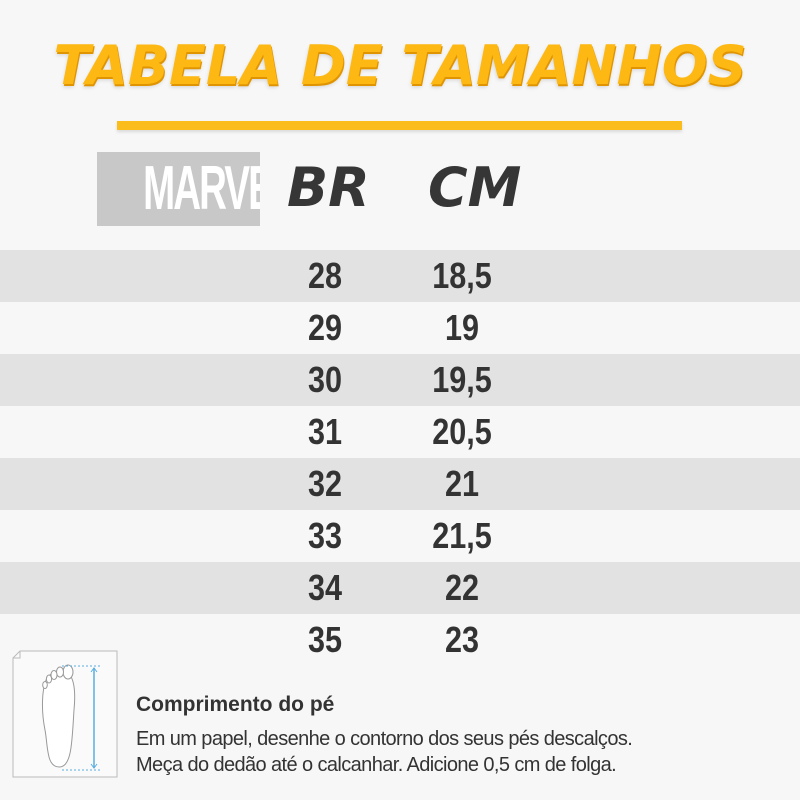 This screenshot has width=800, height=800. Describe the element at coordinates (399, 125) in the screenshot. I see `title-underline` at that location.